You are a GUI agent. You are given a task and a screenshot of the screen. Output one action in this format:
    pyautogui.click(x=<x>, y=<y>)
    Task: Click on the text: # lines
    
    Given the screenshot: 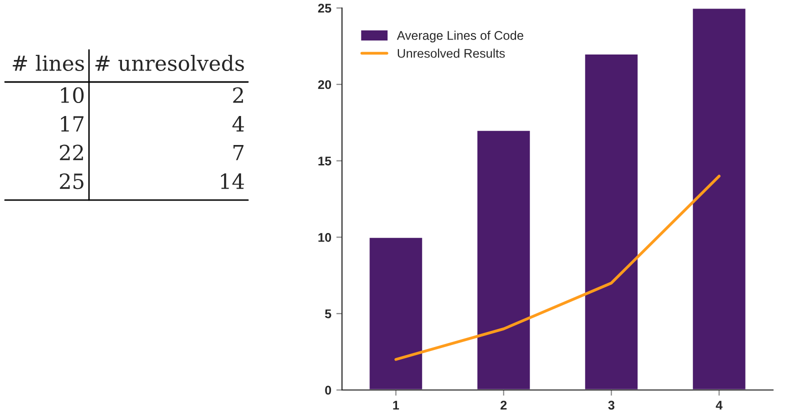 What is the action you would take?
    pyautogui.click(x=48, y=63)
    